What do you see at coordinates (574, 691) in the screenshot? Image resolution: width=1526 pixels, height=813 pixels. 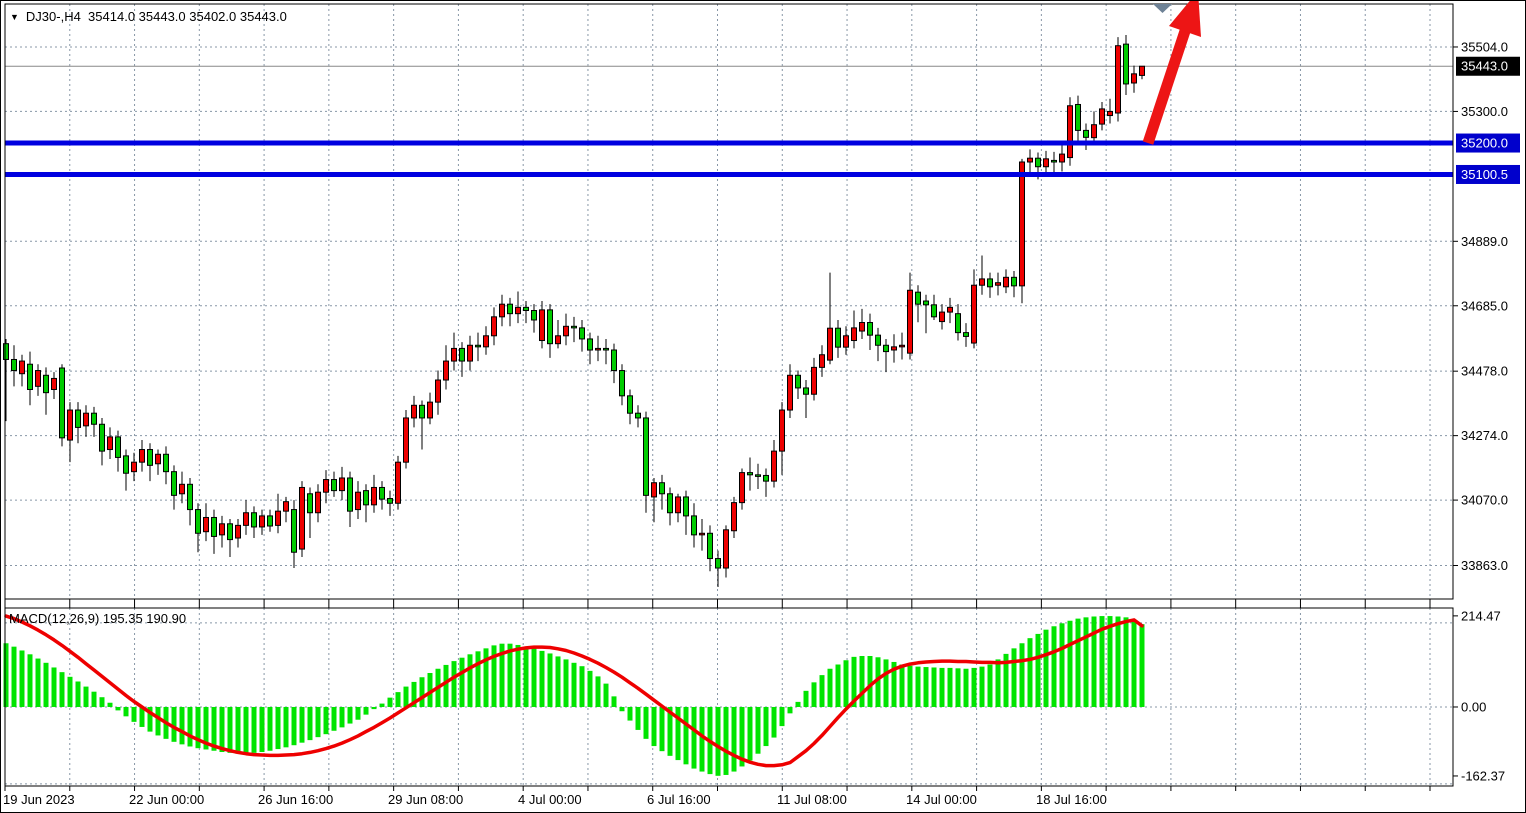 I see `macd-signal-line` at bounding box center [574, 691].